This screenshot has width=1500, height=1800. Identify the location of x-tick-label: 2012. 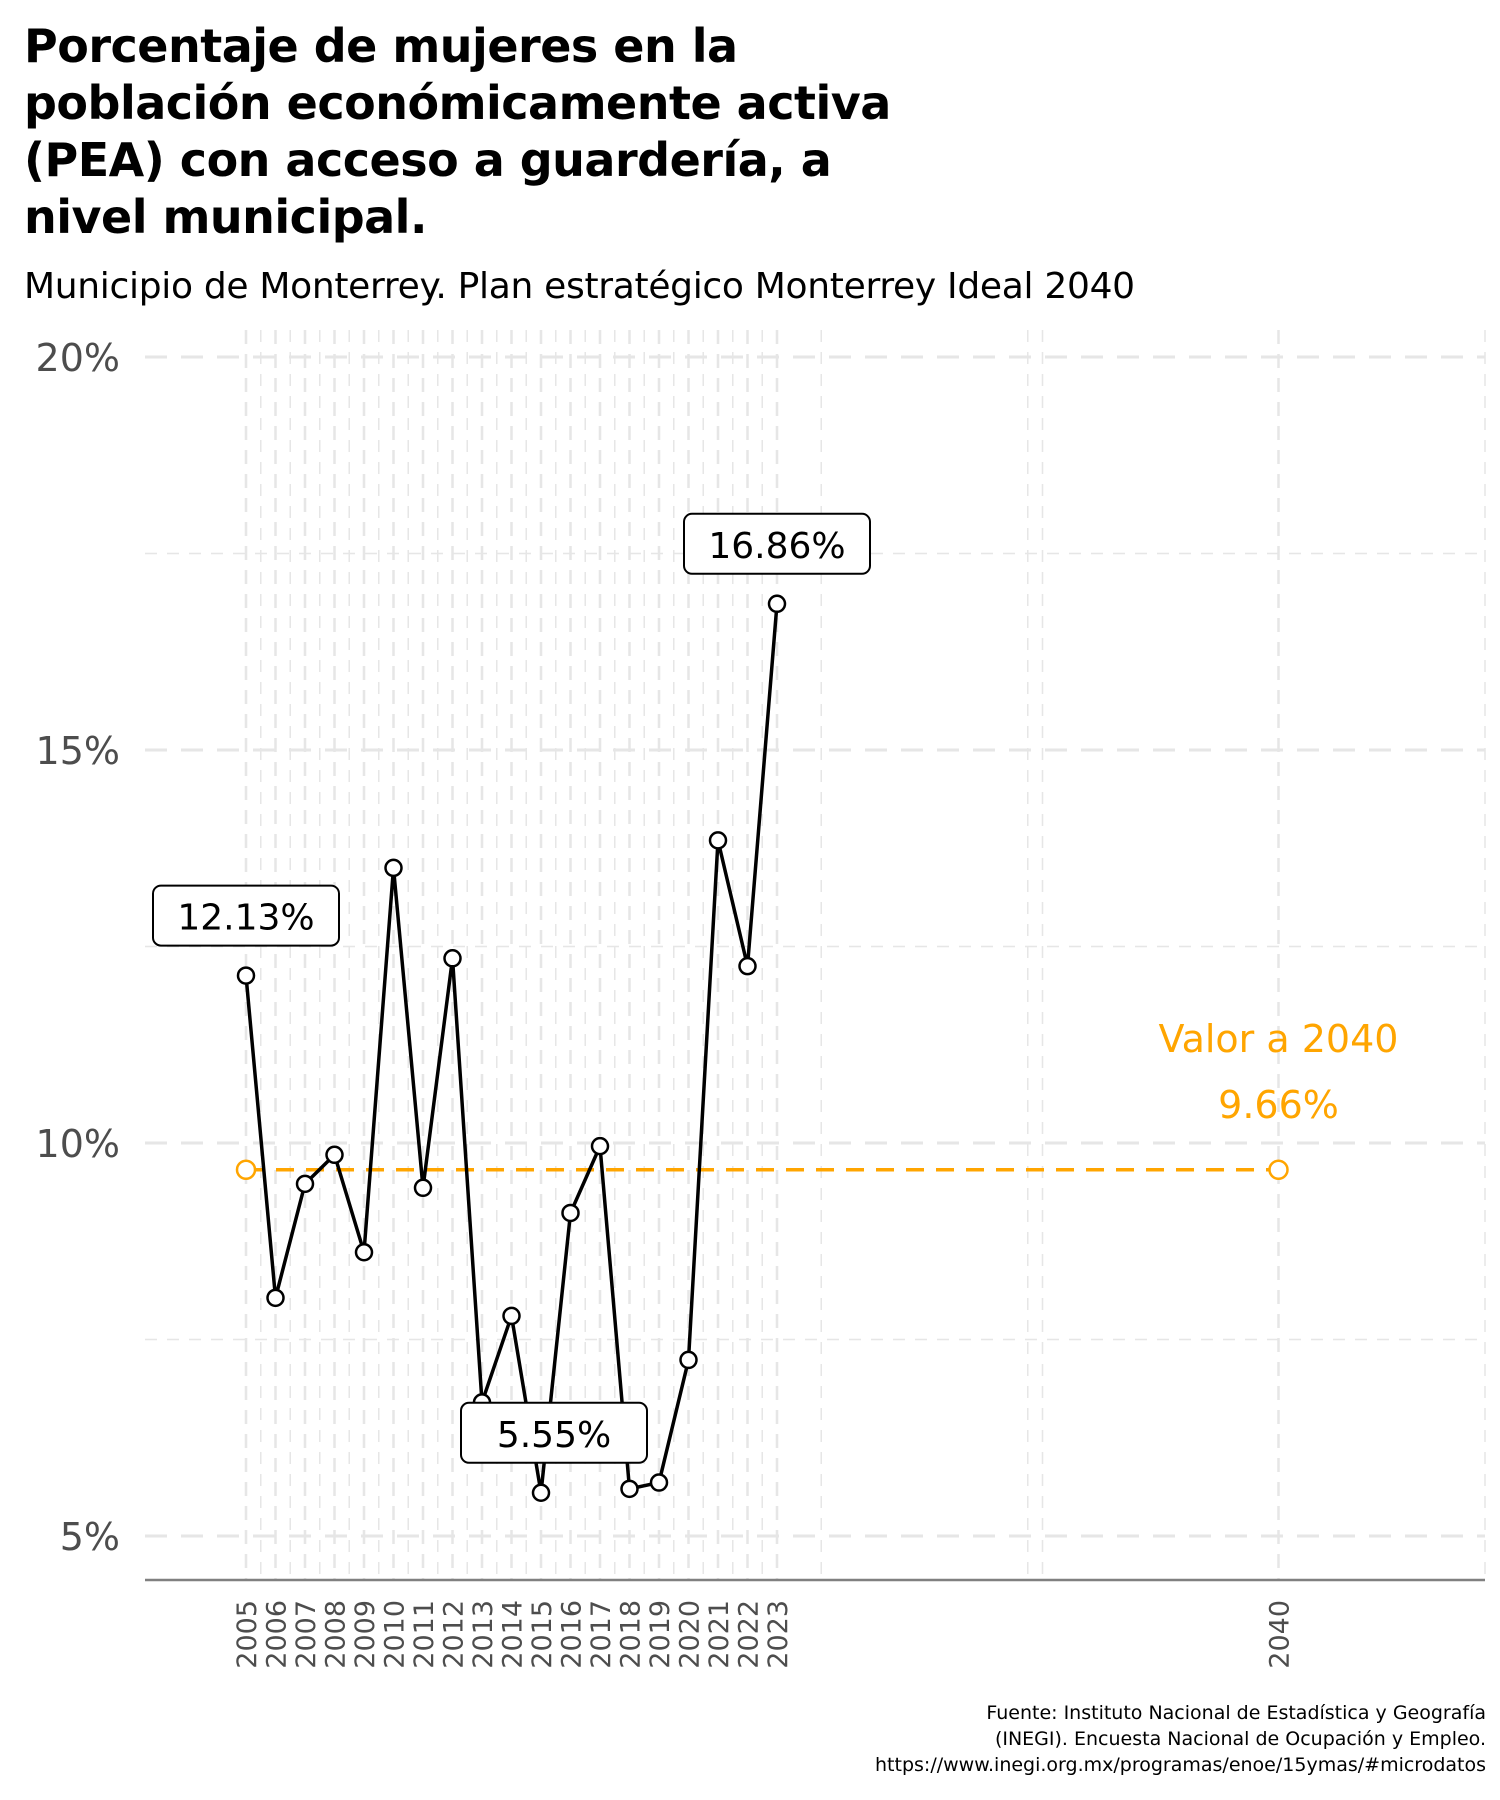
(454, 1634).